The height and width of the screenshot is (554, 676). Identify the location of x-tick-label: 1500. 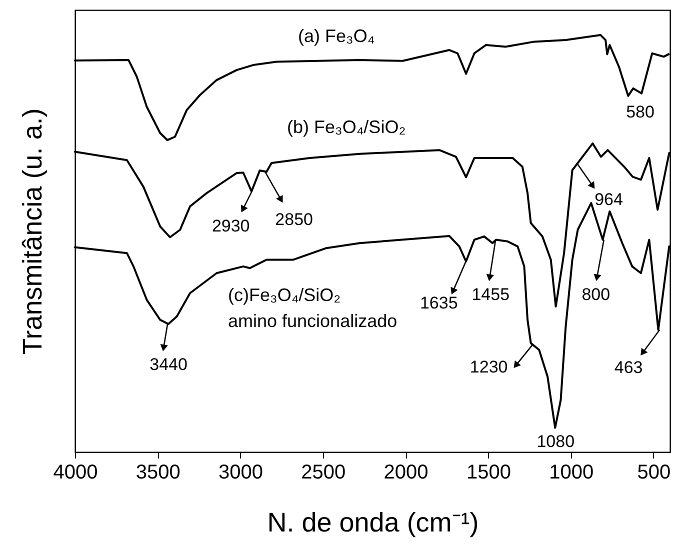
(488, 473).